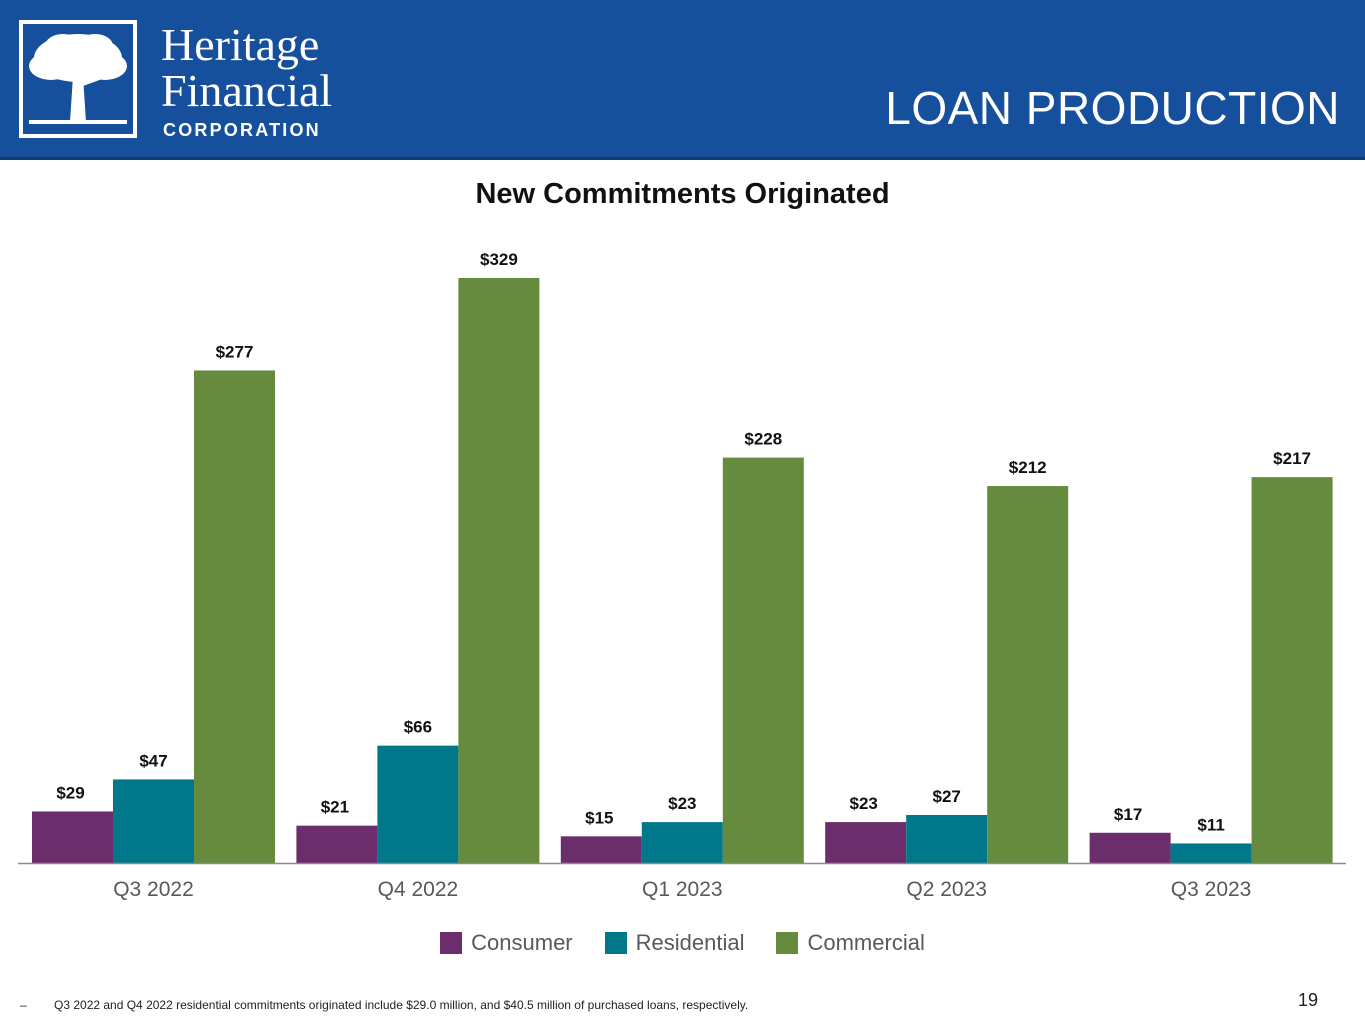  I want to click on data-label-consumer: $15, so click(599, 817).